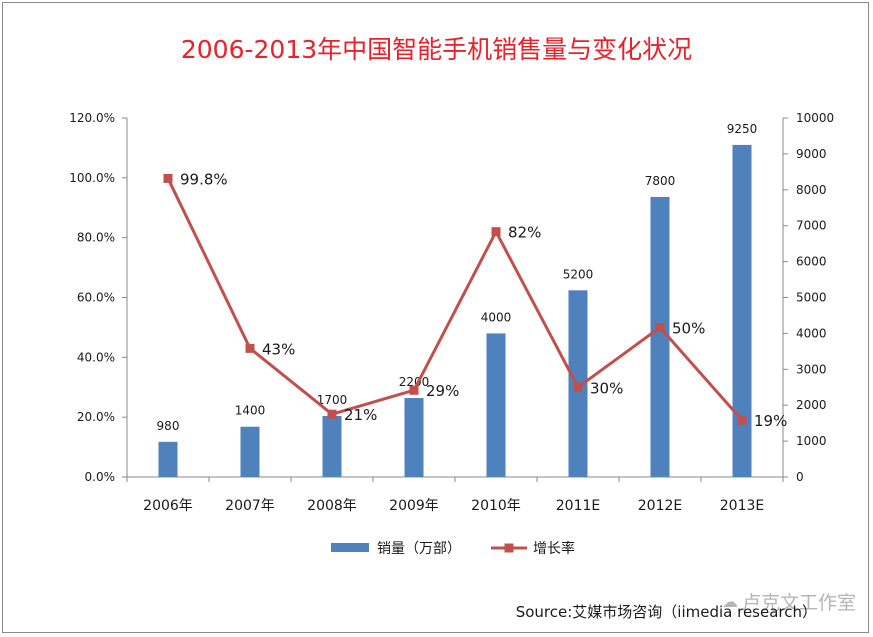 Image resolution: width=873 pixels, height=637 pixels. I want to click on bar-value-label: 980, so click(168, 426).